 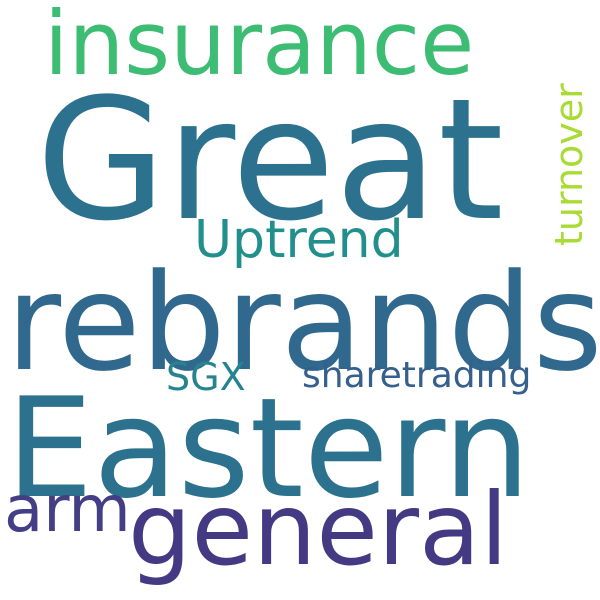 What do you see at coordinates (206, 377) in the screenshot?
I see `word-sgx: SGX` at bounding box center [206, 377].